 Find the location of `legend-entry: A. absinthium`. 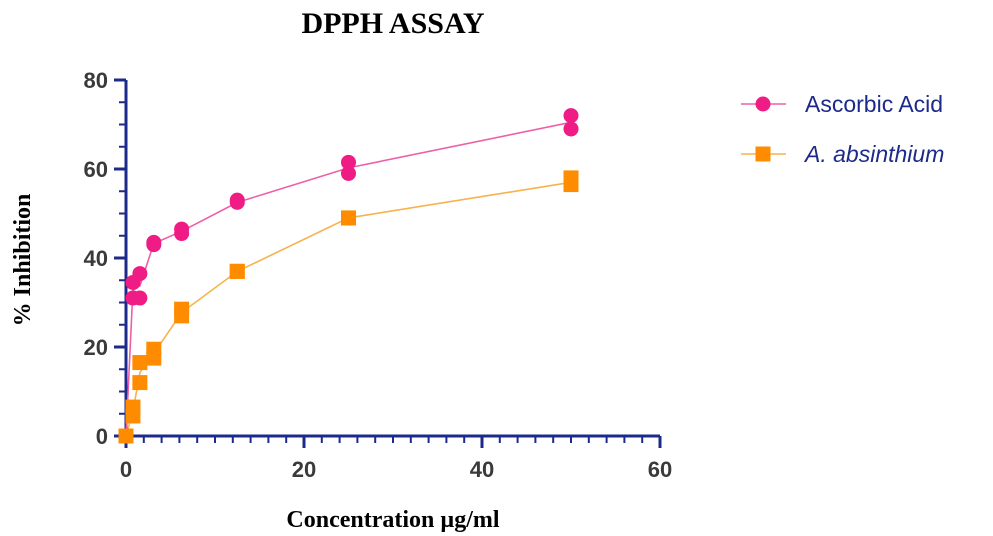

legend-entry: A. absinthium is located at coordinates (842, 154).